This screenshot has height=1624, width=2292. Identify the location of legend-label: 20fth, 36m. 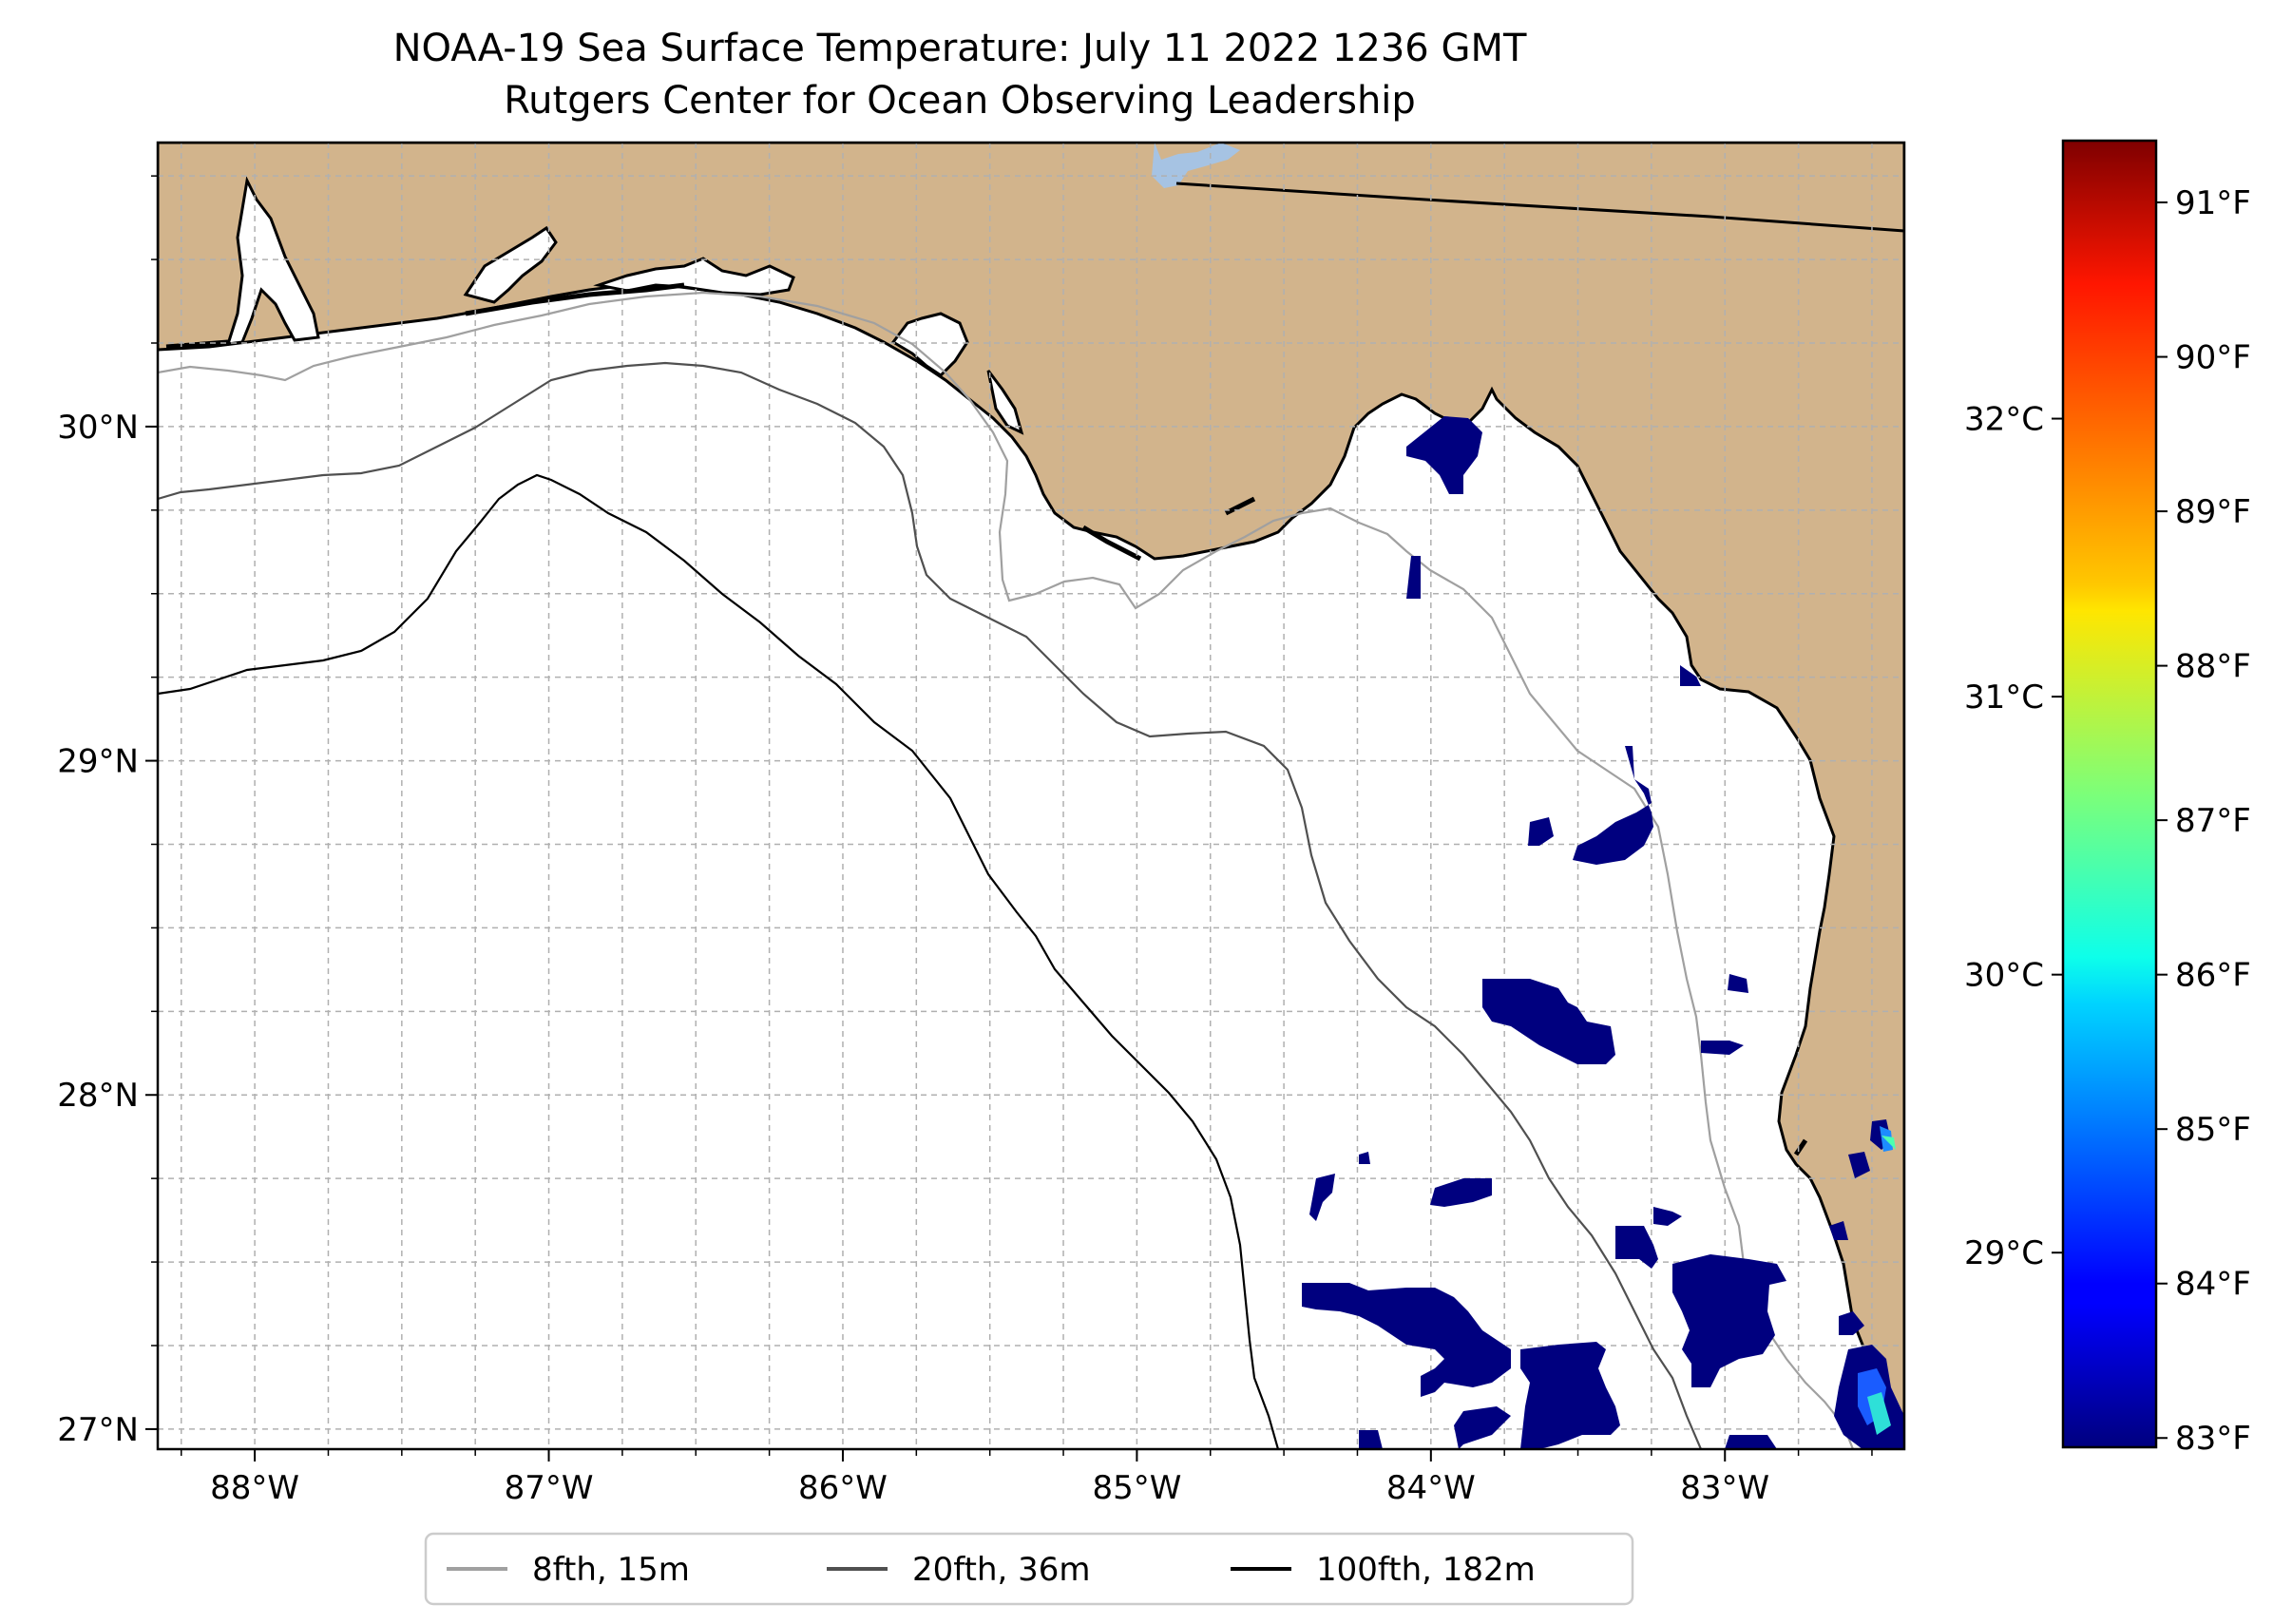
(1001, 1570).